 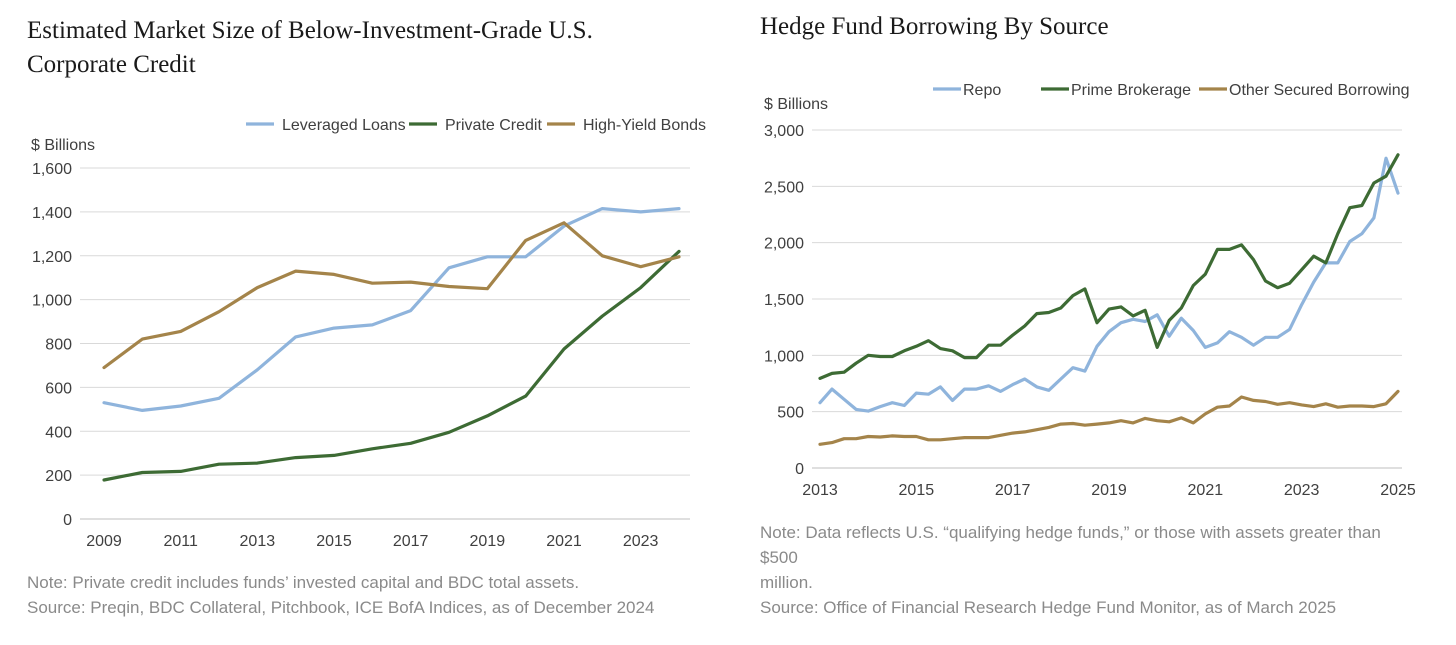 I want to click on right-y-tick-label: 500, so click(x=790, y=413).